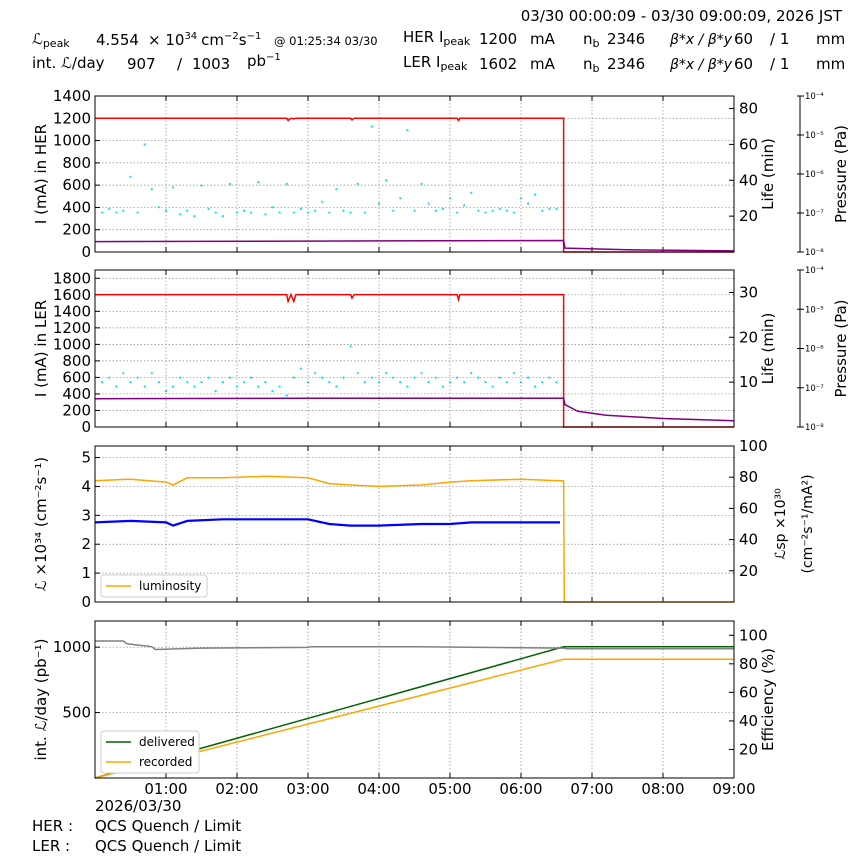  Describe the element at coordinates (814, 428) in the screenshot. I see `pressure-tick-label: 10⁻⁸` at that location.